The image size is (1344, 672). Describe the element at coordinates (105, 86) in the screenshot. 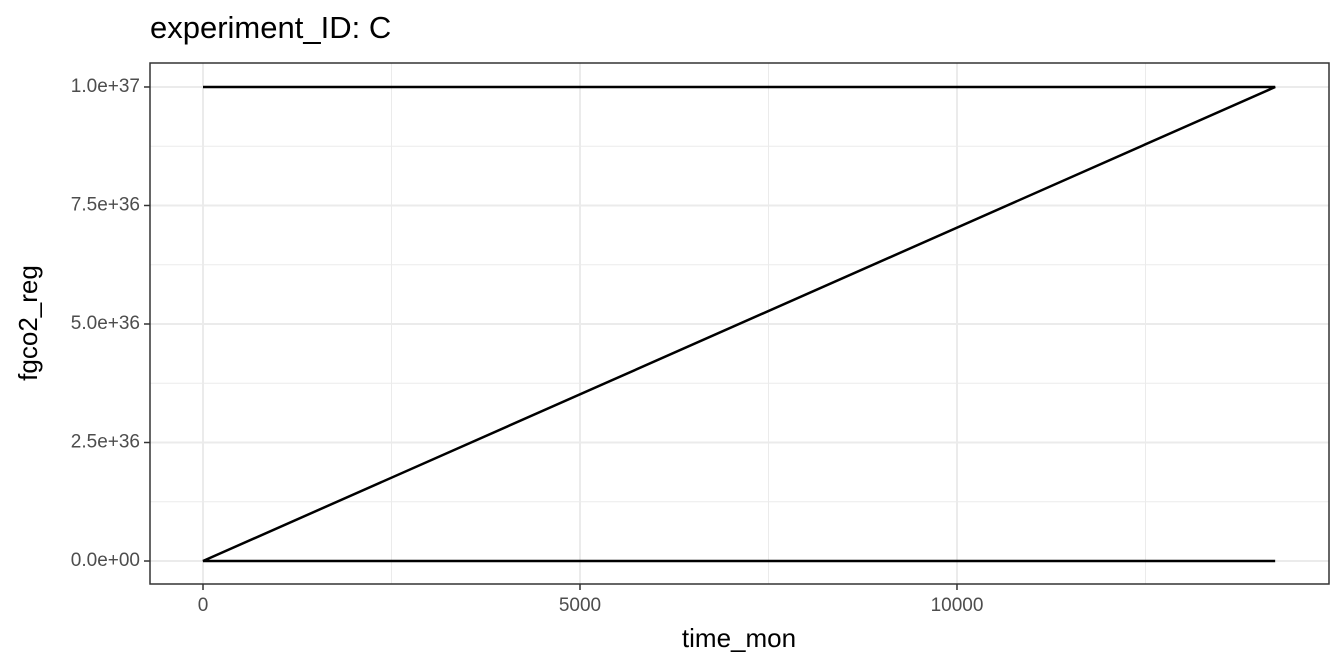

I see `y-tick-label: 1.0e+37` at that location.